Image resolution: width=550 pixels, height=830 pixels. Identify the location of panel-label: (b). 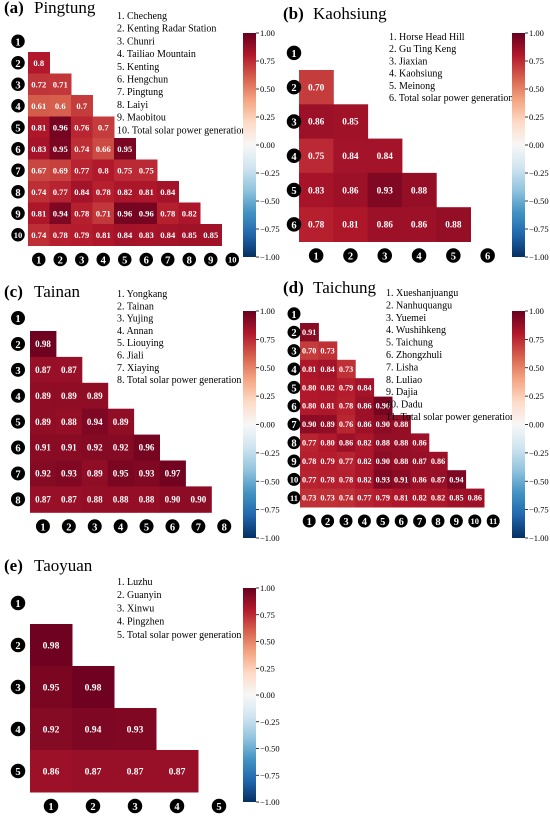
(293, 13).